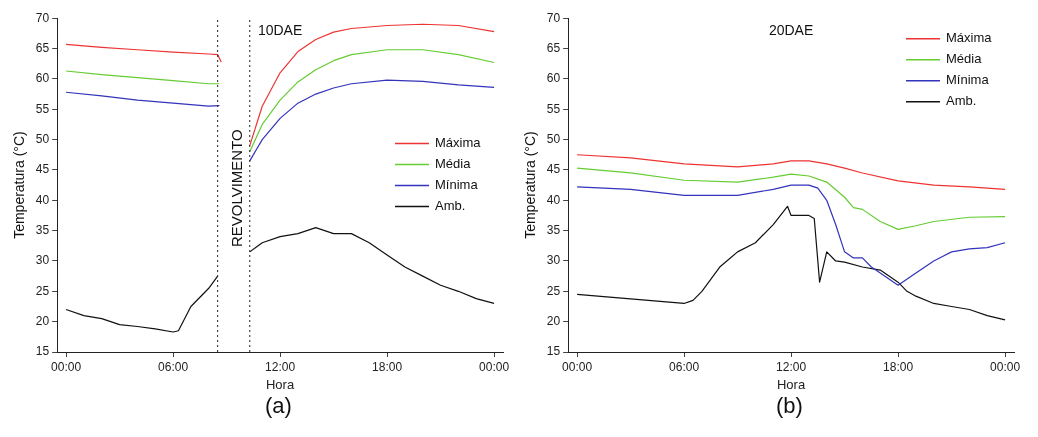 Image resolution: width=1038 pixels, height=437 pixels. Describe the element at coordinates (237, 188) in the screenshot. I see `ref-line-label: REVOLVIMENTO` at that location.